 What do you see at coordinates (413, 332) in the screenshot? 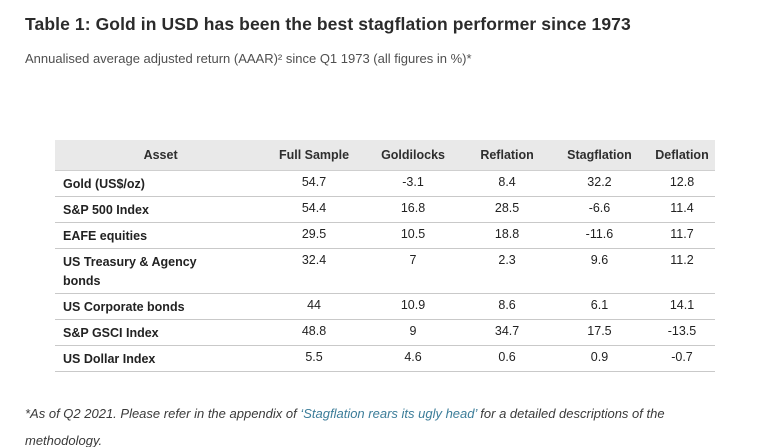
I see `value-cell: 9` at bounding box center [413, 332].